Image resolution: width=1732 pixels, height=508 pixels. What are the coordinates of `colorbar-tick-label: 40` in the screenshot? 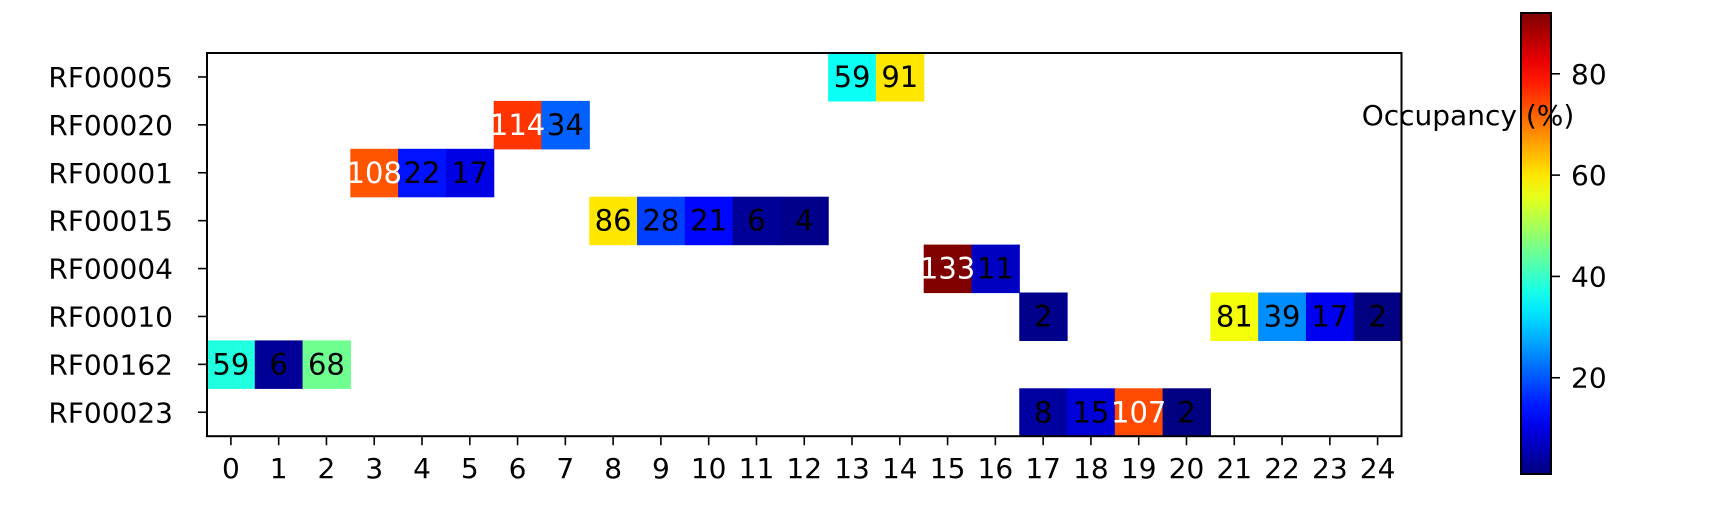 It's located at (1589, 276).